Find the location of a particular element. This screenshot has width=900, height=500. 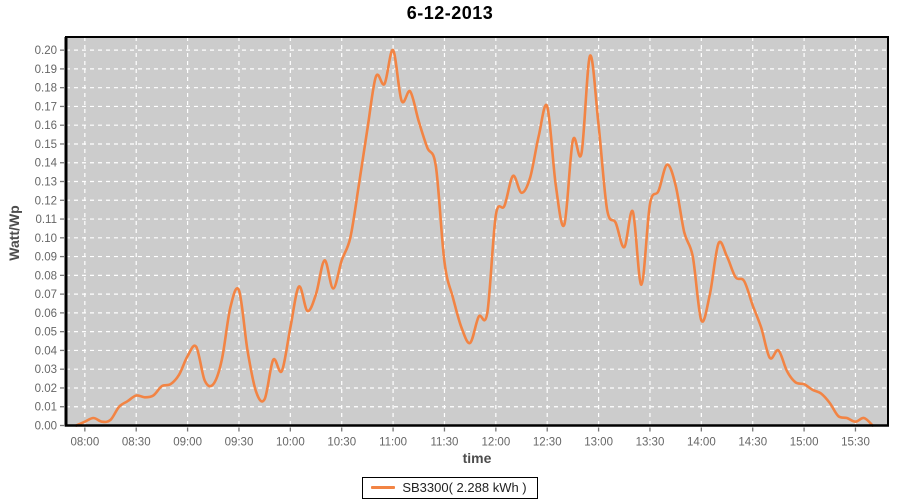

y-tick-label: 0.03 is located at coordinates (46, 370).